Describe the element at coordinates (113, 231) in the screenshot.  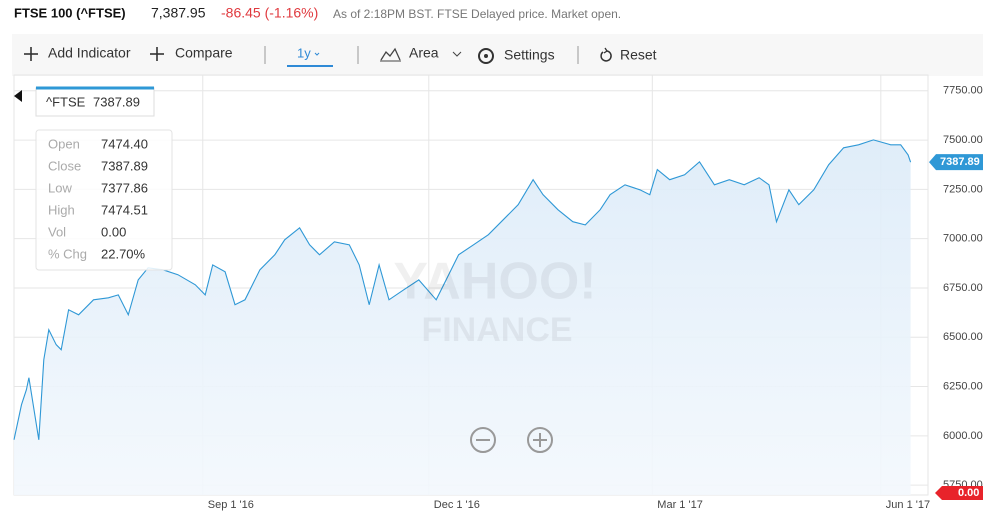
I see `stat-value: 0.00` at that location.